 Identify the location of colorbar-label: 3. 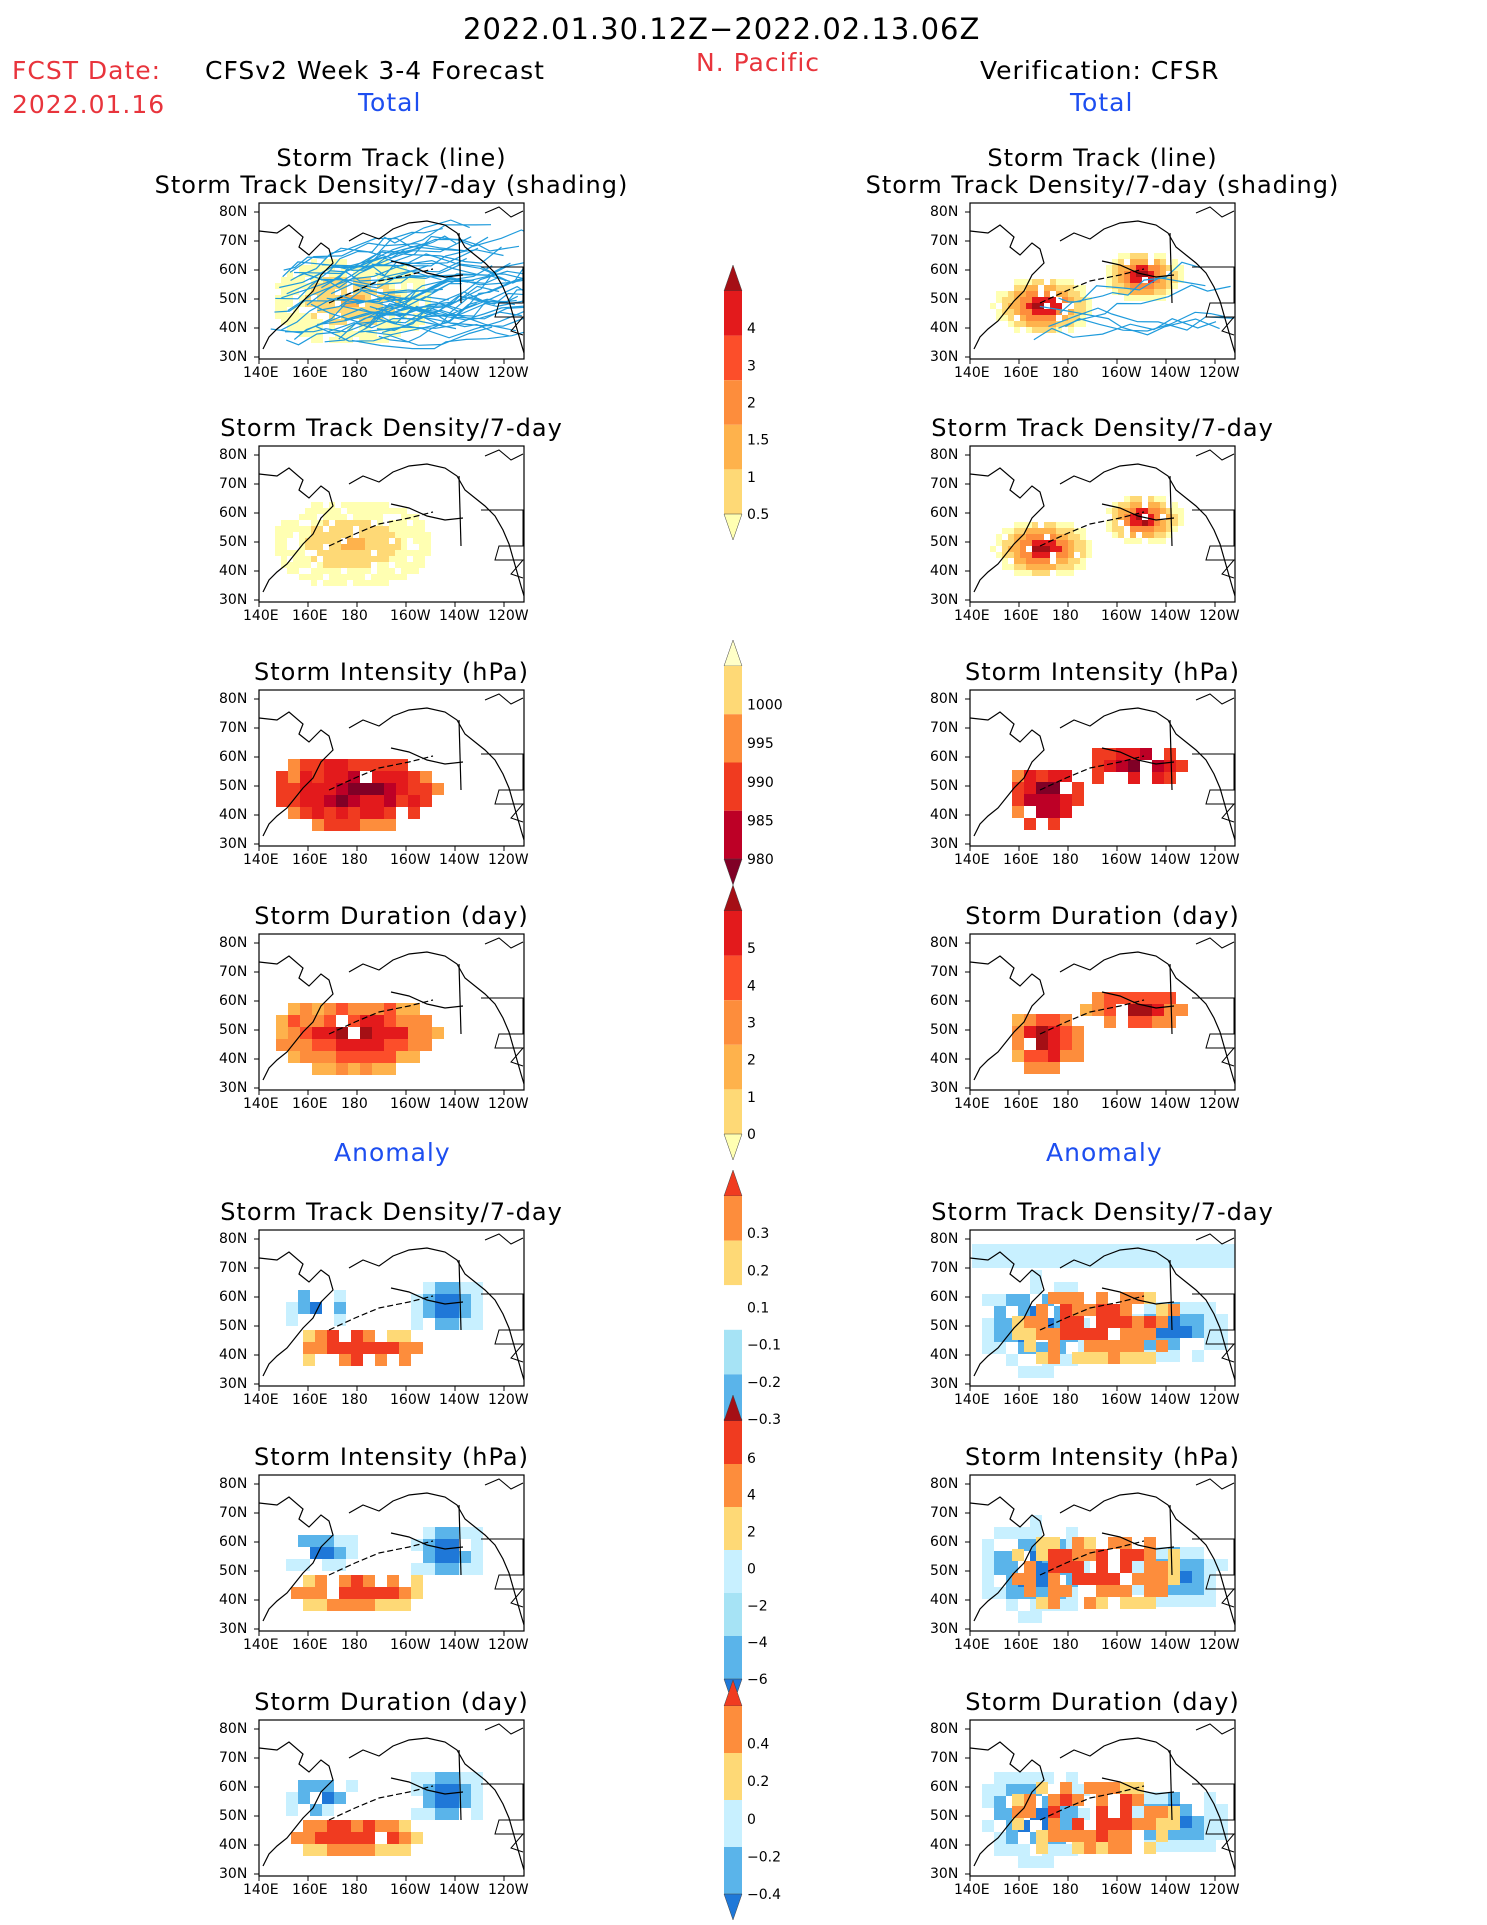
(751, 1024).